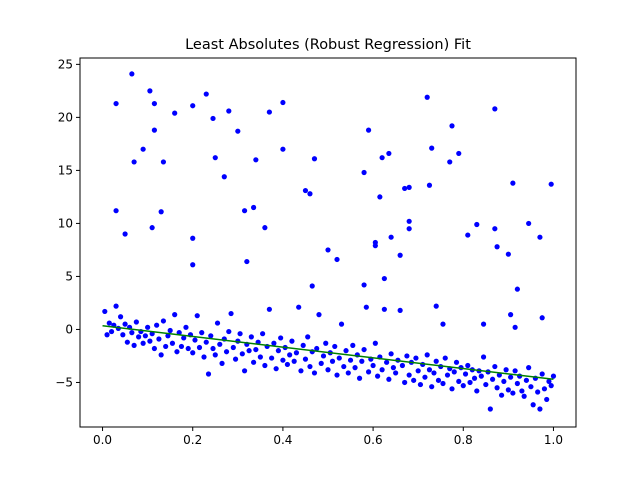  What do you see at coordinates (67, 223) in the screenshot?
I see `y-axis: −5 0 5 10 15 20 25` at bounding box center [67, 223].